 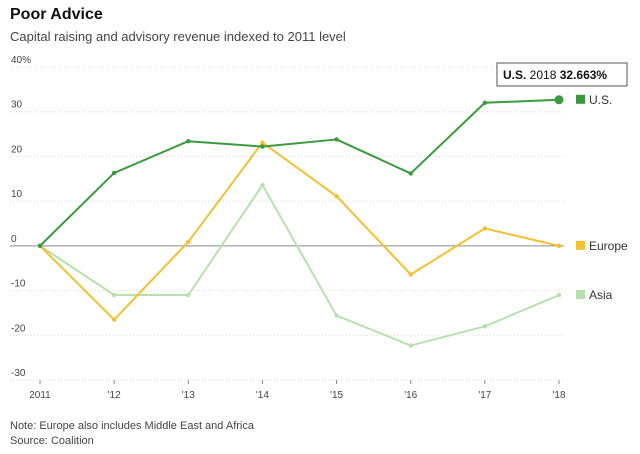 What do you see at coordinates (17, 194) in the screenshot?
I see `y-tick-label: 10` at bounding box center [17, 194].